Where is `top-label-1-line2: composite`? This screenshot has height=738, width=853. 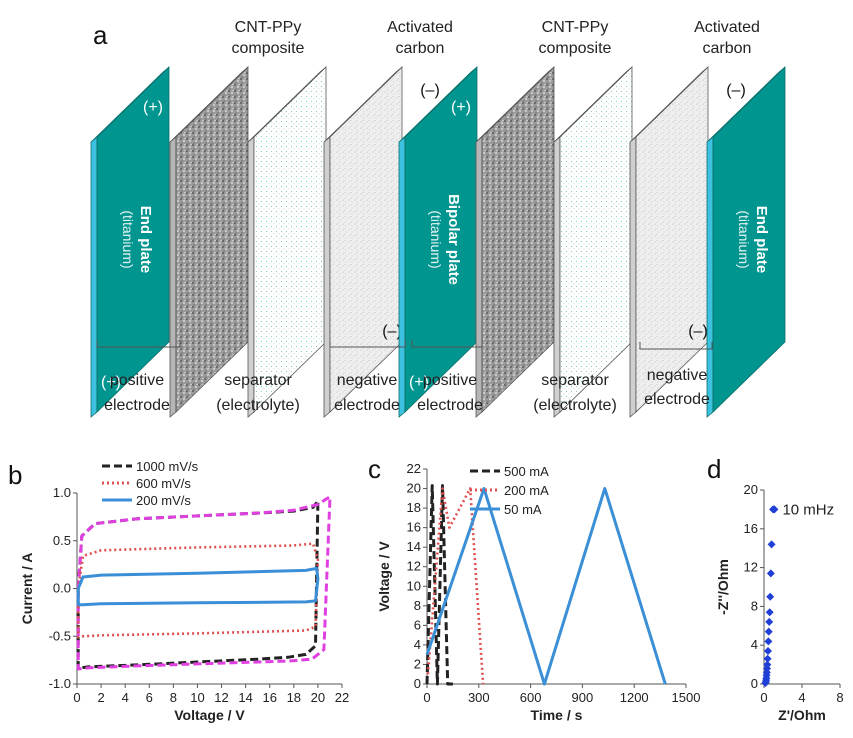 top-label-1-line2: composite is located at coordinates (268, 48).